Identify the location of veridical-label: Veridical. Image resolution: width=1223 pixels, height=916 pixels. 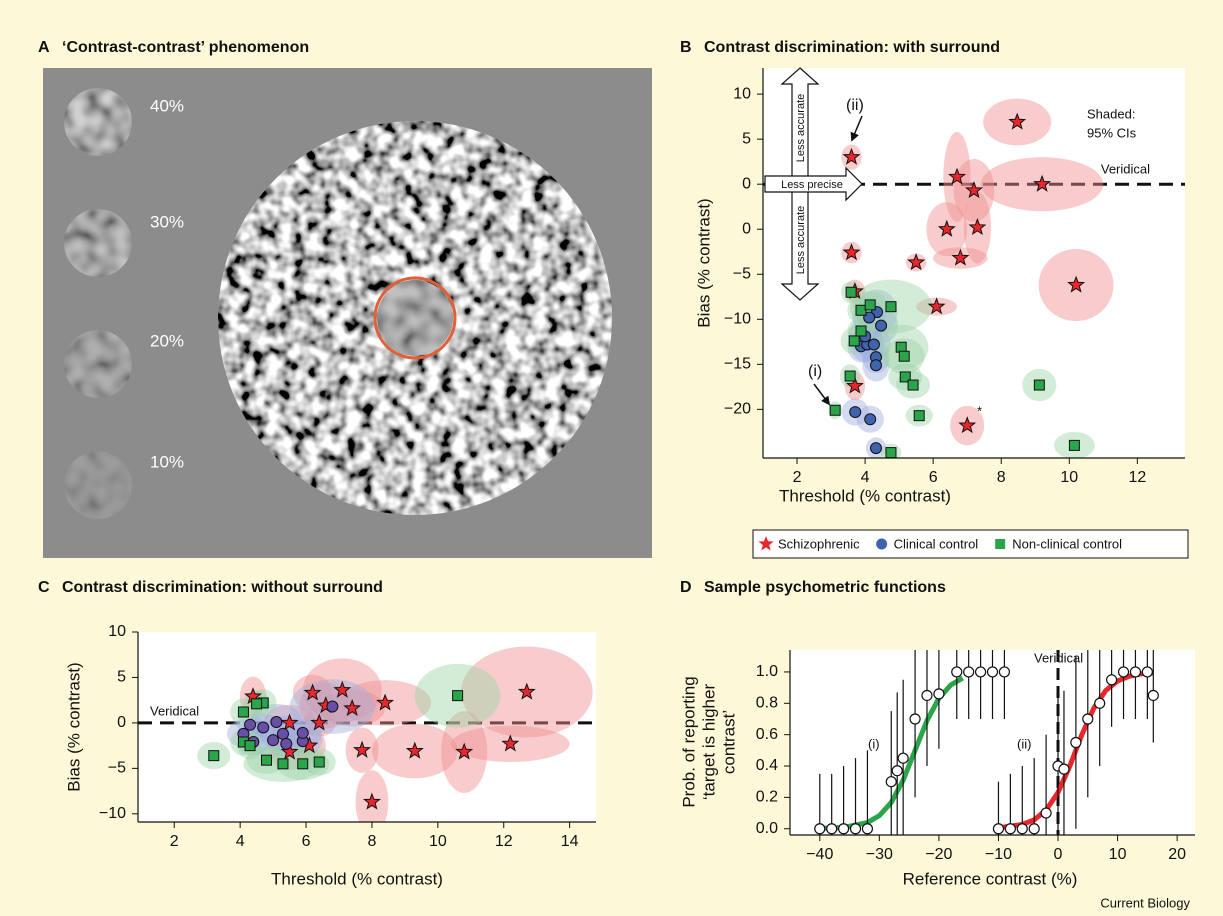
(1058, 657).